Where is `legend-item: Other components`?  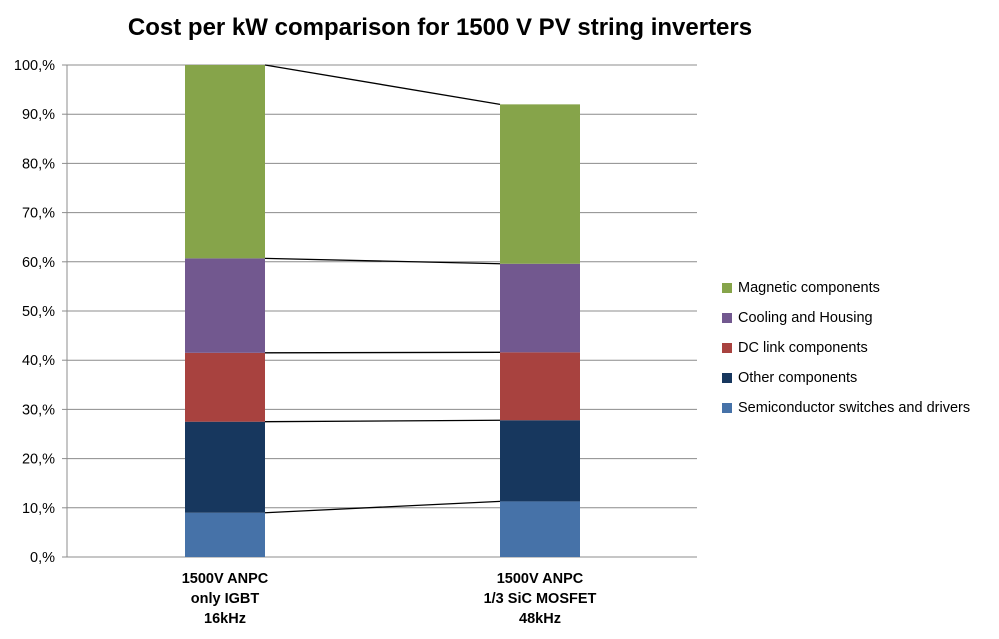 legend-item: Other components is located at coordinates (846, 378).